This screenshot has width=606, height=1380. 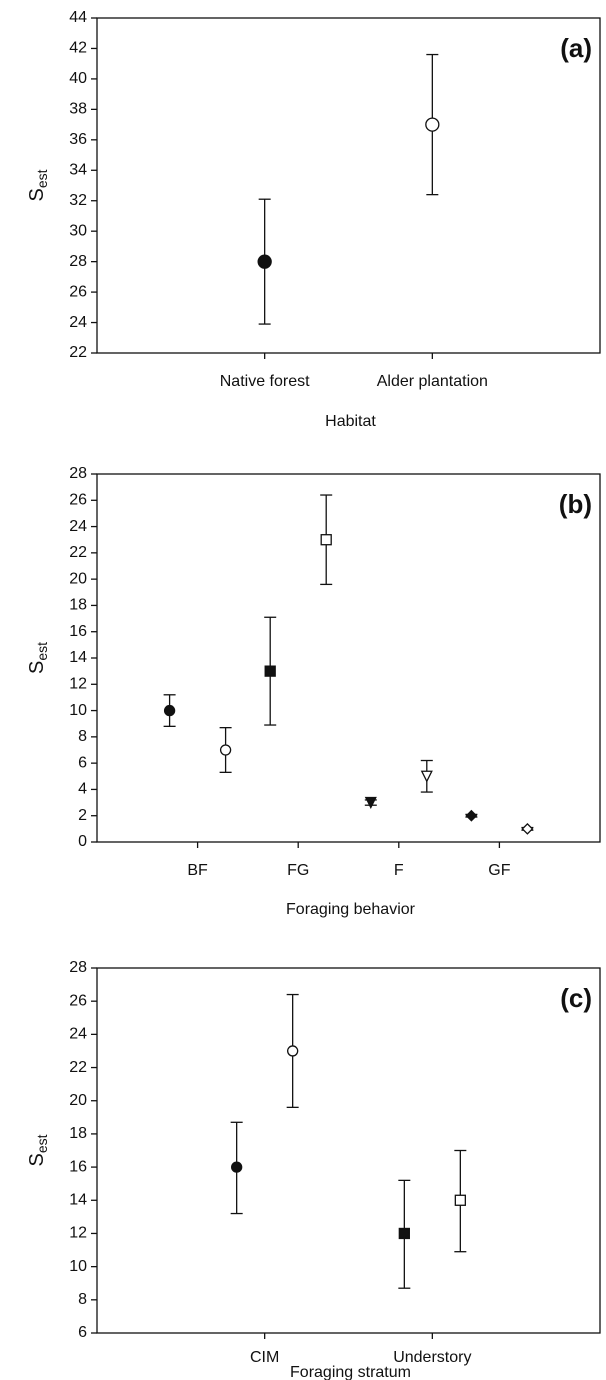 What do you see at coordinates (78, 78) in the screenshot?
I see `y-tick-label: 40` at bounding box center [78, 78].